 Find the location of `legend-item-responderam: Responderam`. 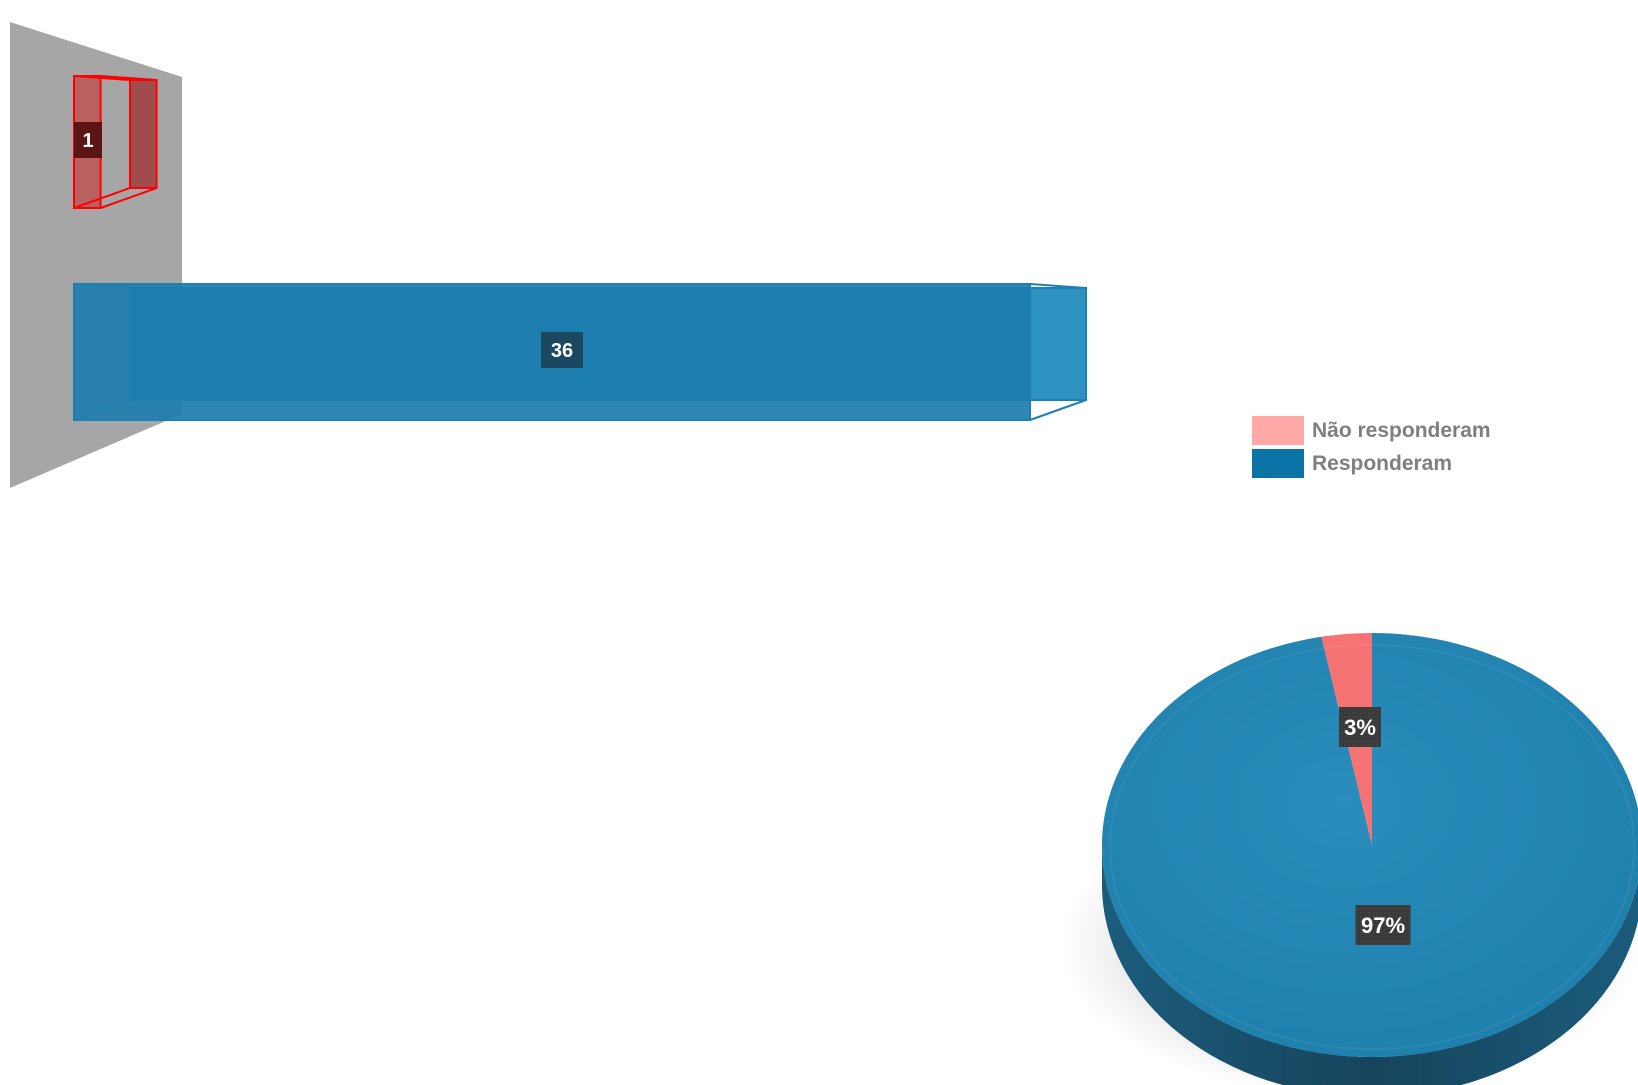

legend-item-responderam: Responderam is located at coordinates (1371, 463).